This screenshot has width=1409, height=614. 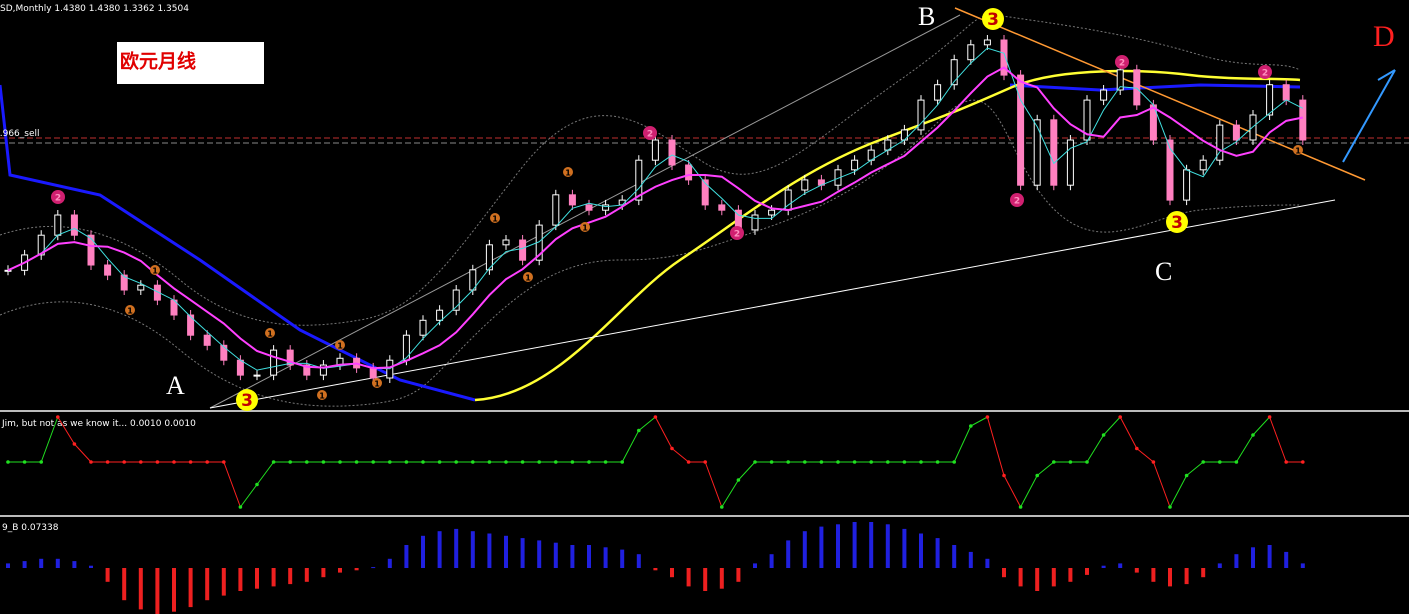 What do you see at coordinates (158, 61) in the screenshot?
I see `chart-label: 欧元月线` at bounding box center [158, 61].